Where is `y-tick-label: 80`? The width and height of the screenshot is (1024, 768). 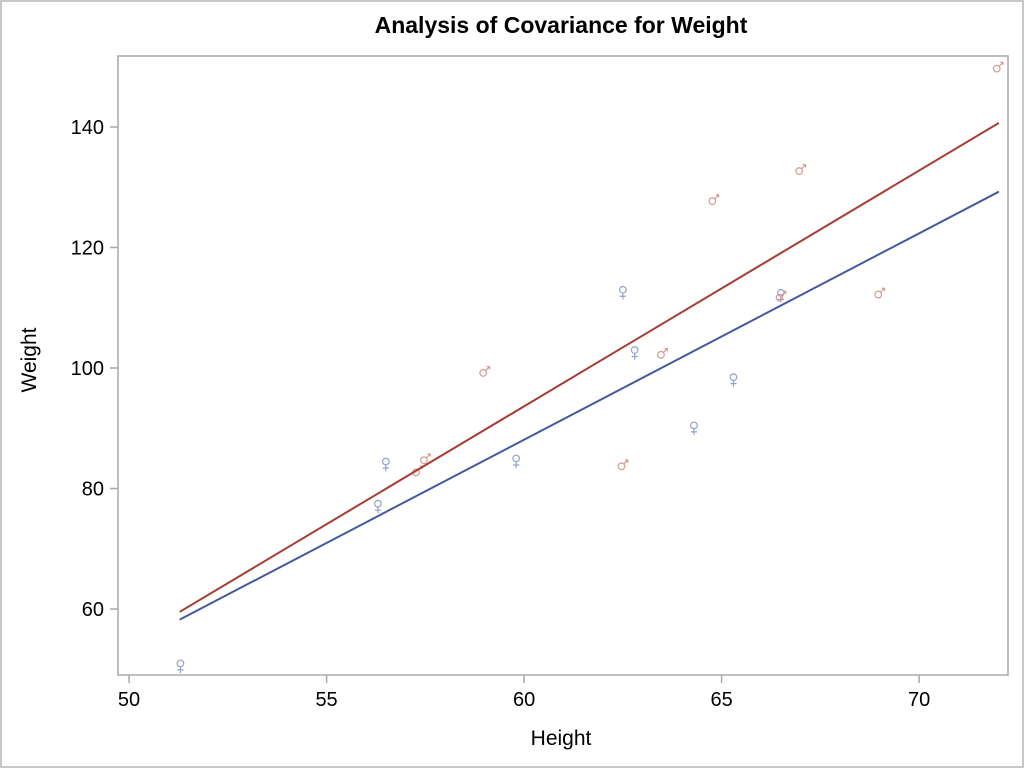
y-tick-label: 80 is located at coordinates (93, 490).